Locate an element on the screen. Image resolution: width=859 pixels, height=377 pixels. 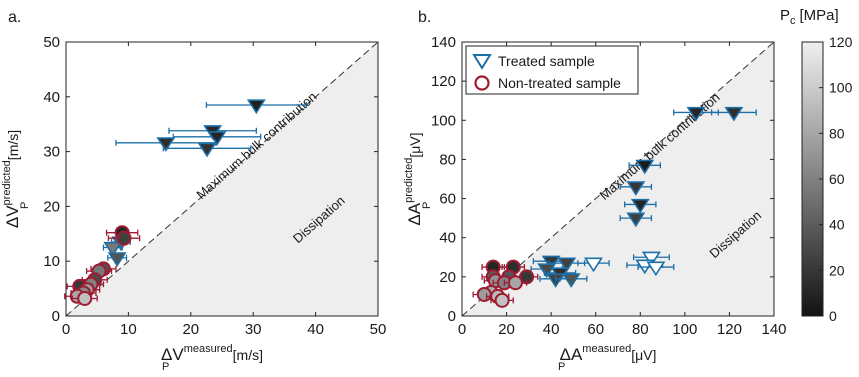
panel-a-ytick-label: 30 is located at coordinates (51, 152).